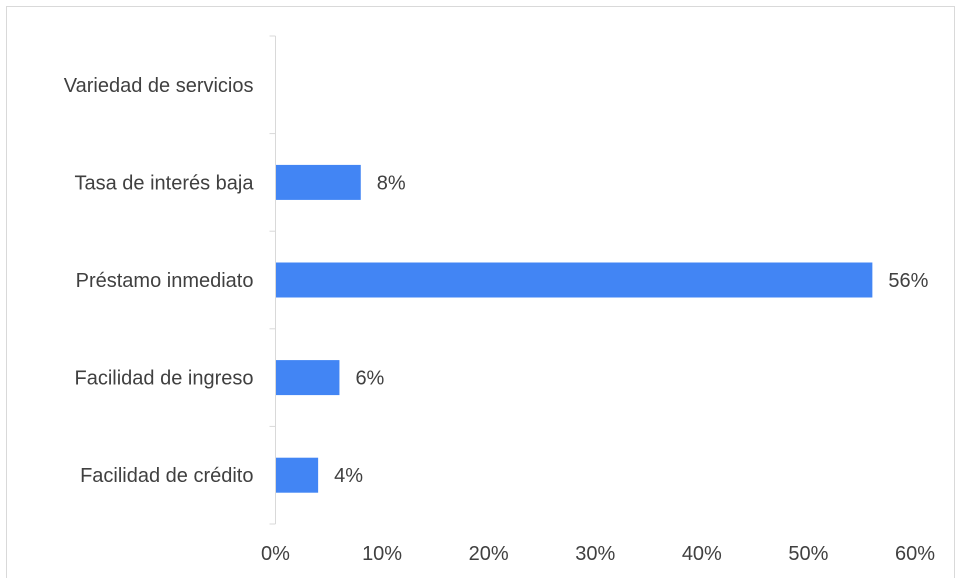 The image size is (957, 580). What do you see at coordinates (164, 379) in the screenshot?
I see `category-label: Facilidad de ingreso` at bounding box center [164, 379].